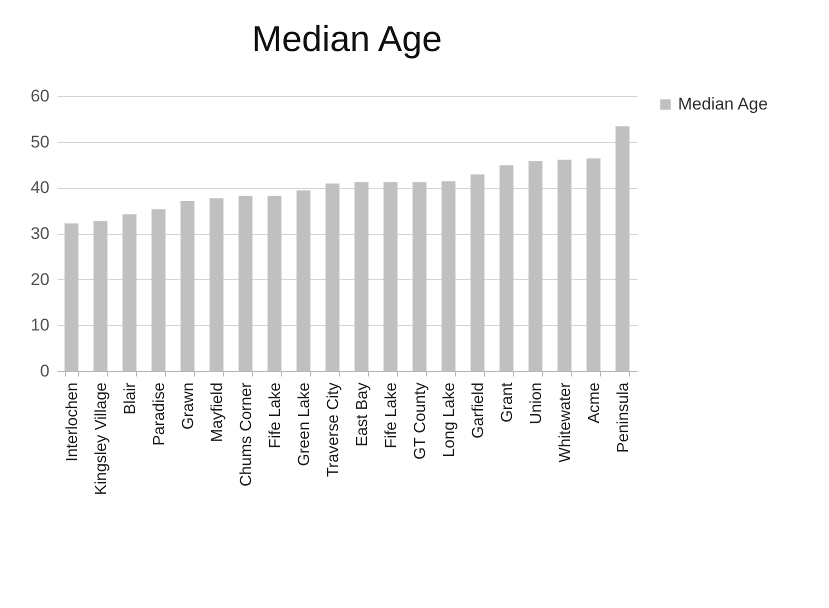 Image resolution: width=829 pixels, height=608 pixels. Describe the element at coordinates (507, 402) in the screenshot. I see `x-tick-label: Grant` at that location.